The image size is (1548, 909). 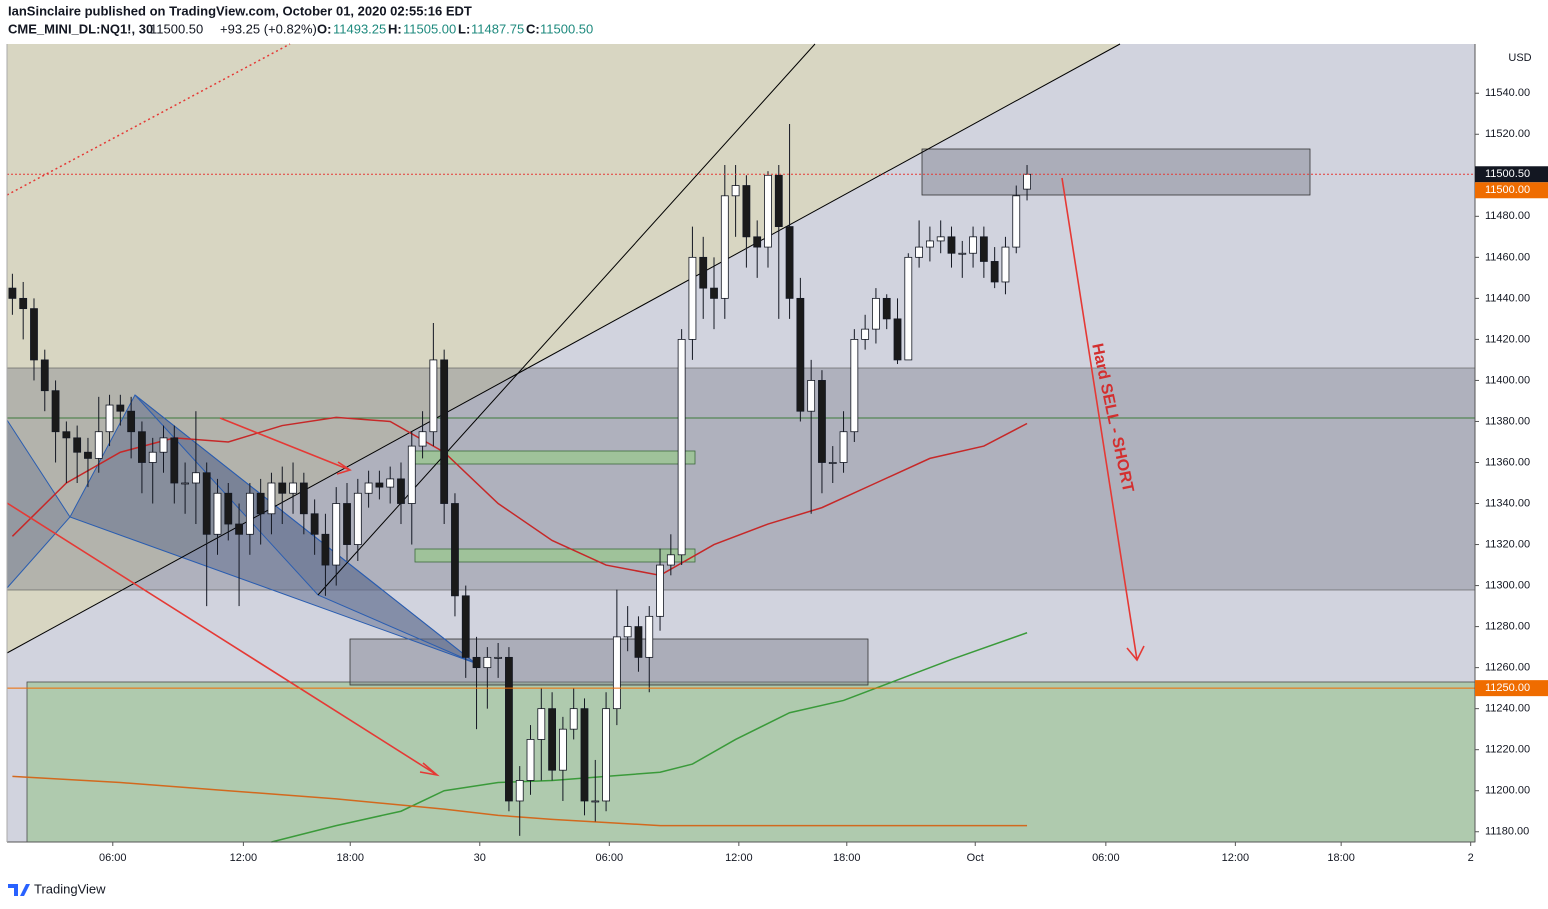 What do you see at coordinates (1507, 174) in the screenshot?
I see `price-label: 11500.50` at bounding box center [1507, 174].